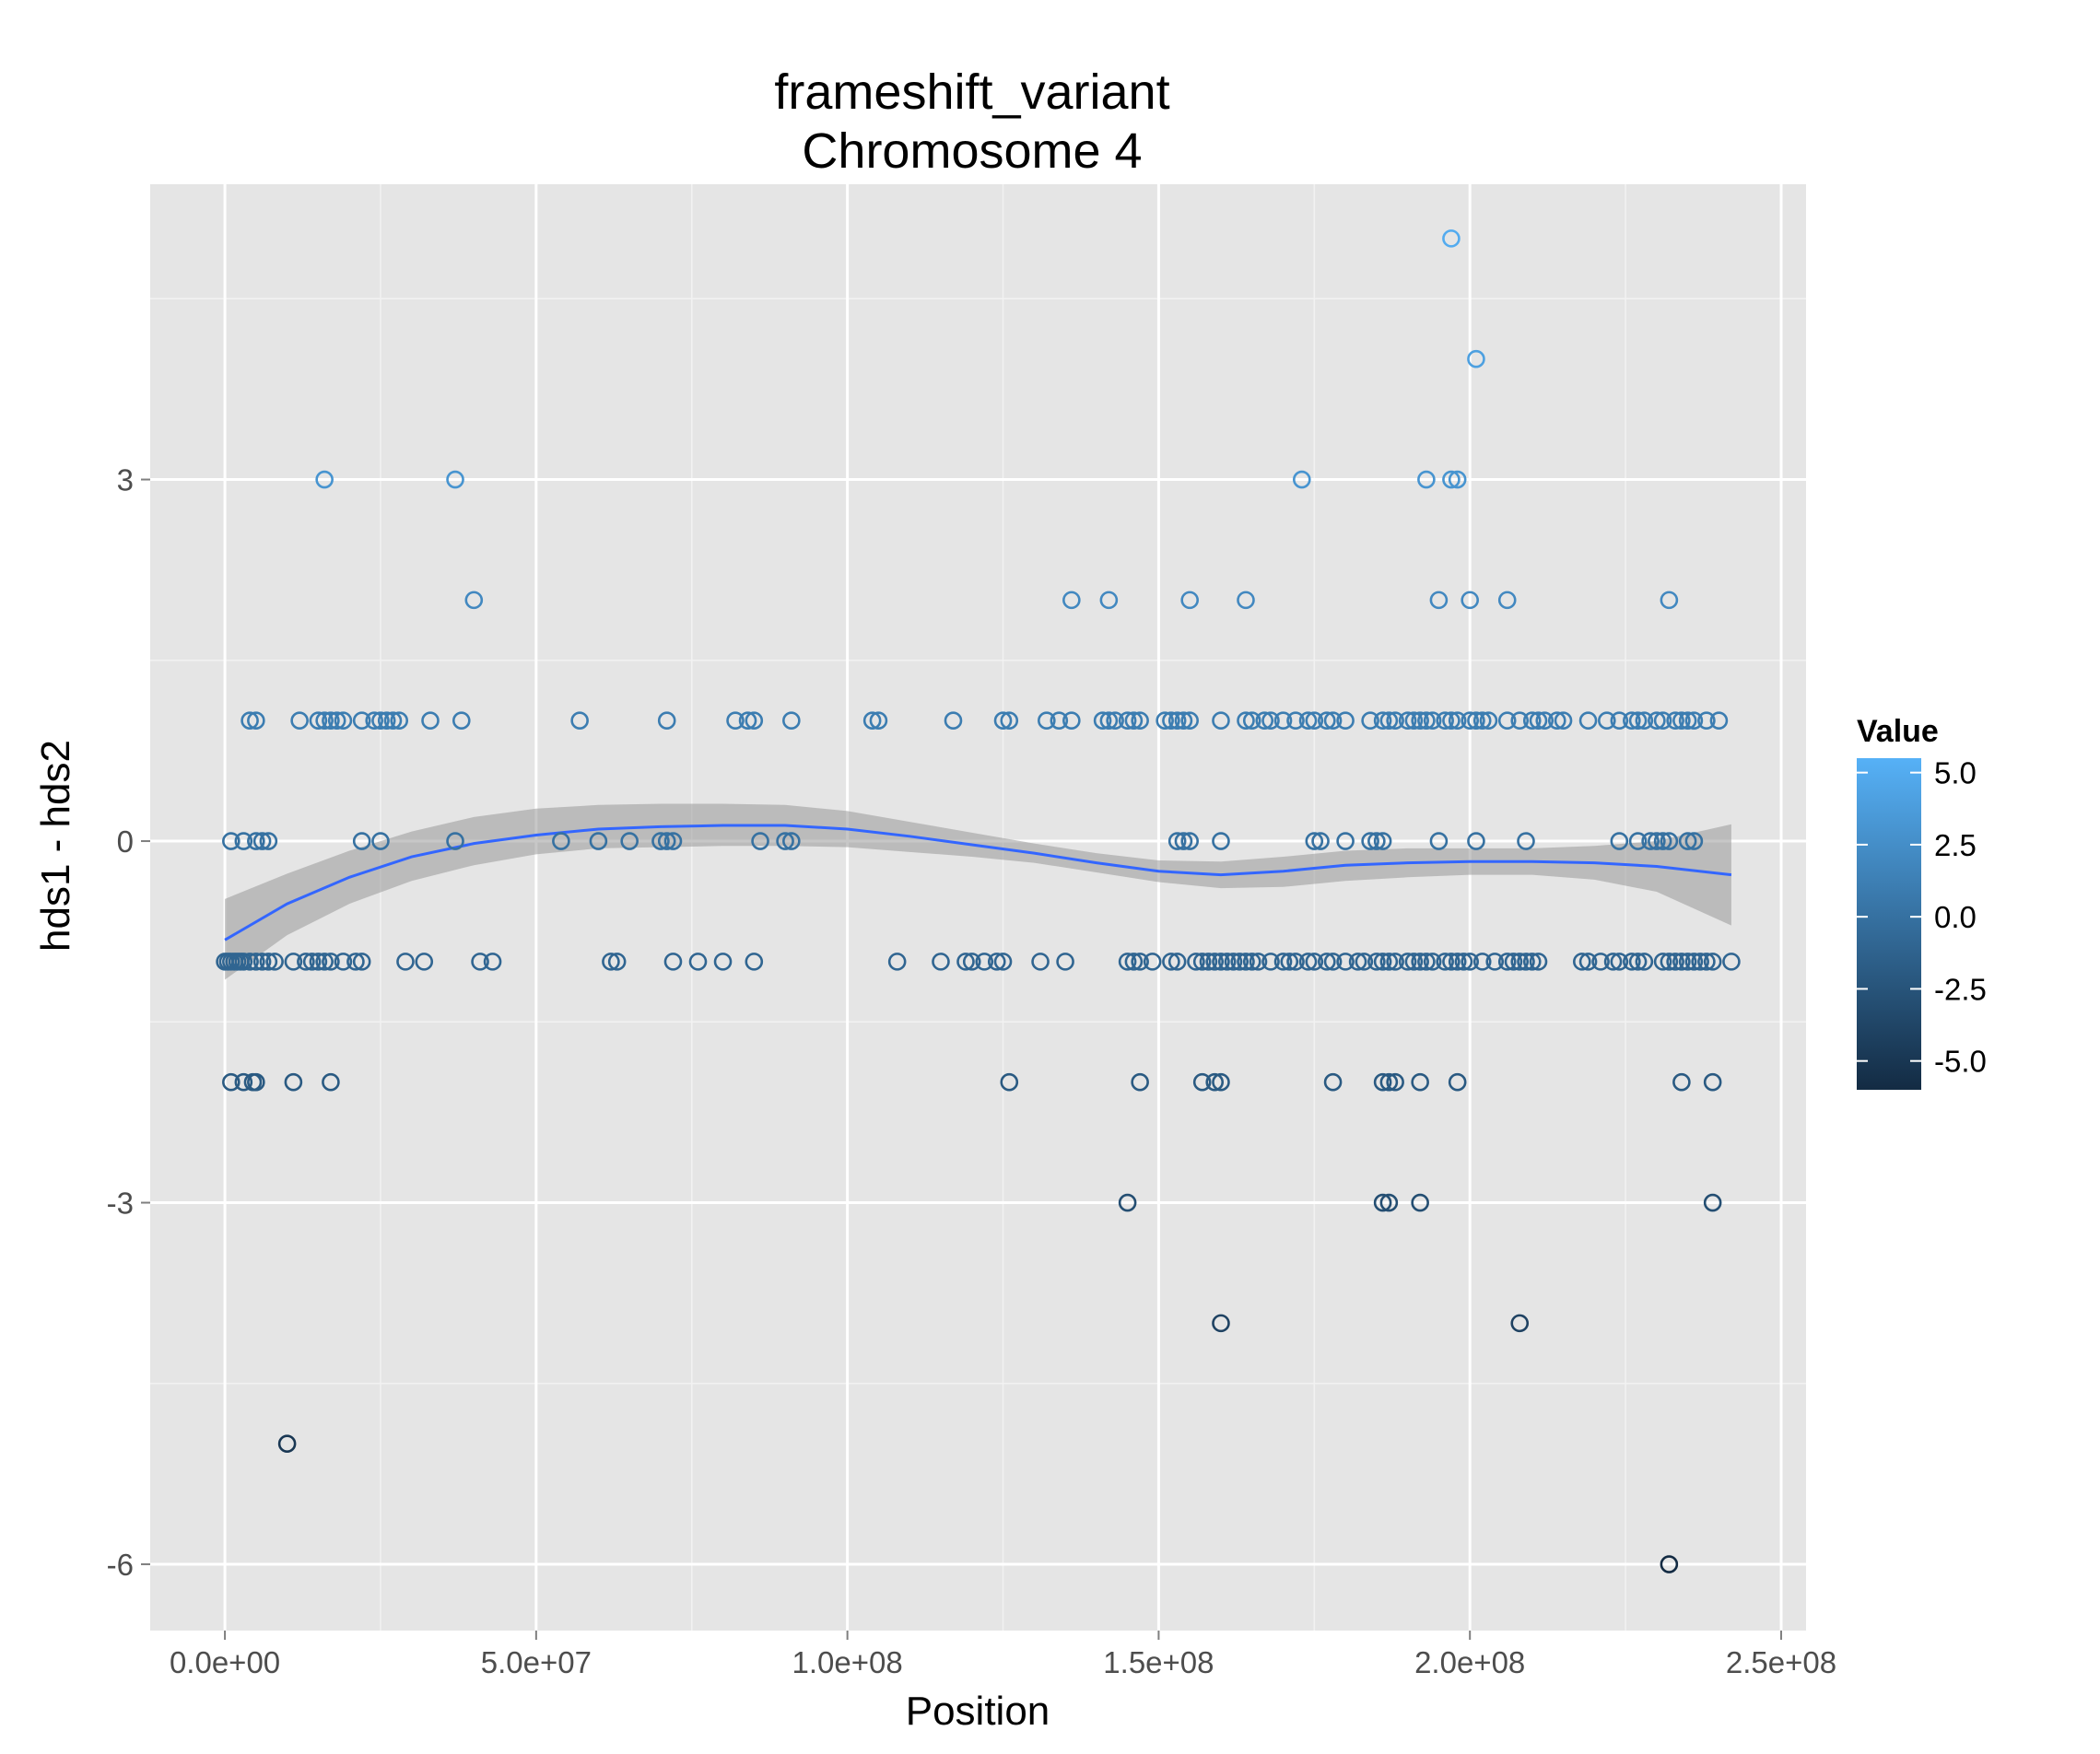 The height and width of the screenshot is (1754, 2100). I want to click on smooth-line-layer, so click(978, 882).